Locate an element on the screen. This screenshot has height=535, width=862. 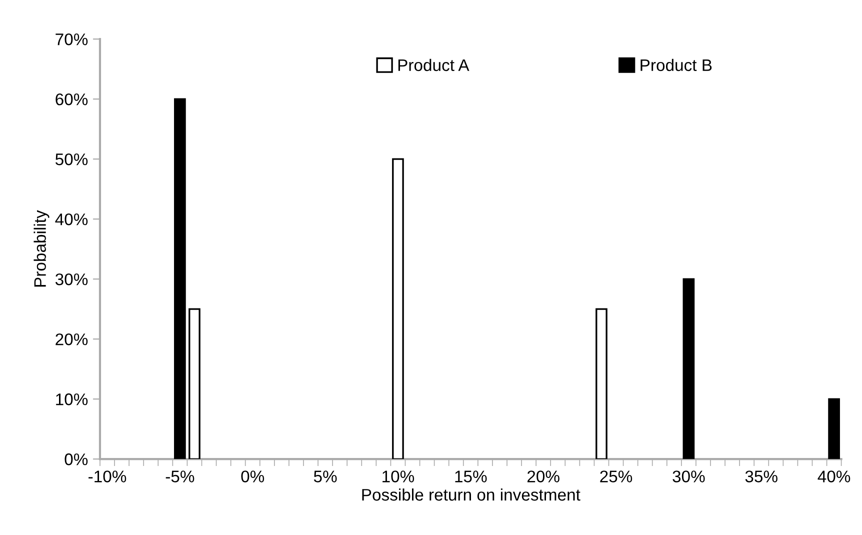
y-tick-label: 10% is located at coordinates (72, 399).